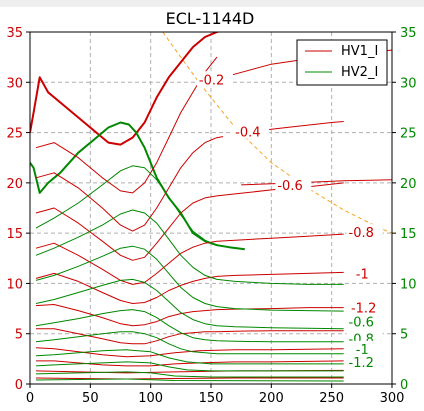 The image size is (424, 411). What do you see at coordinates (19, 385) in the screenshot?
I see `y-tick-label-left: 0` at bounding box center [19, 385].